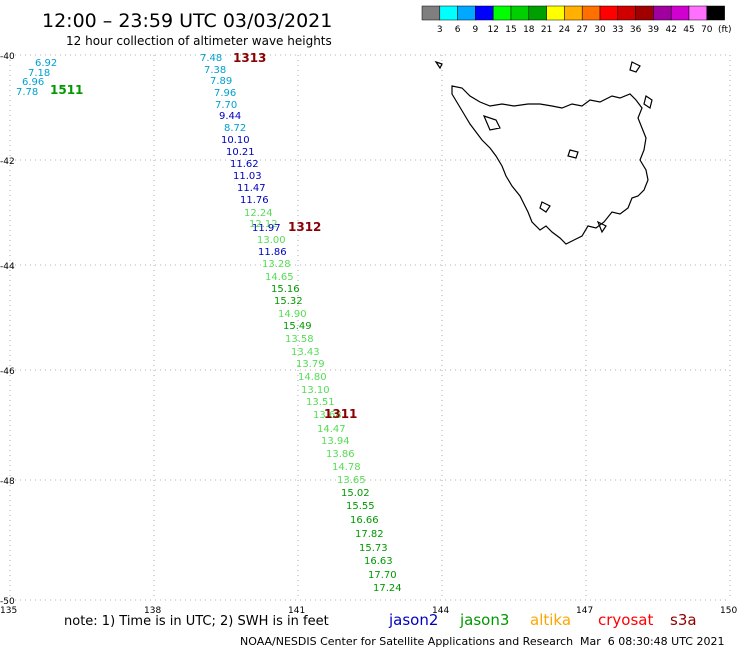  What do you see at coordinates (66, 90) in the screenshot?
I see `pass-number-label: 1511` at bounding box center [66, 90].